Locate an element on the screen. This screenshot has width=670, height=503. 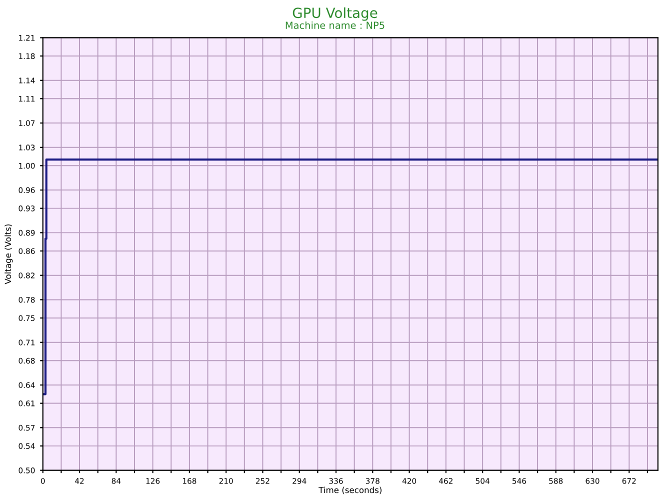
y-axis-title: Voltage (Volts) is located at coordinates (8, 254).